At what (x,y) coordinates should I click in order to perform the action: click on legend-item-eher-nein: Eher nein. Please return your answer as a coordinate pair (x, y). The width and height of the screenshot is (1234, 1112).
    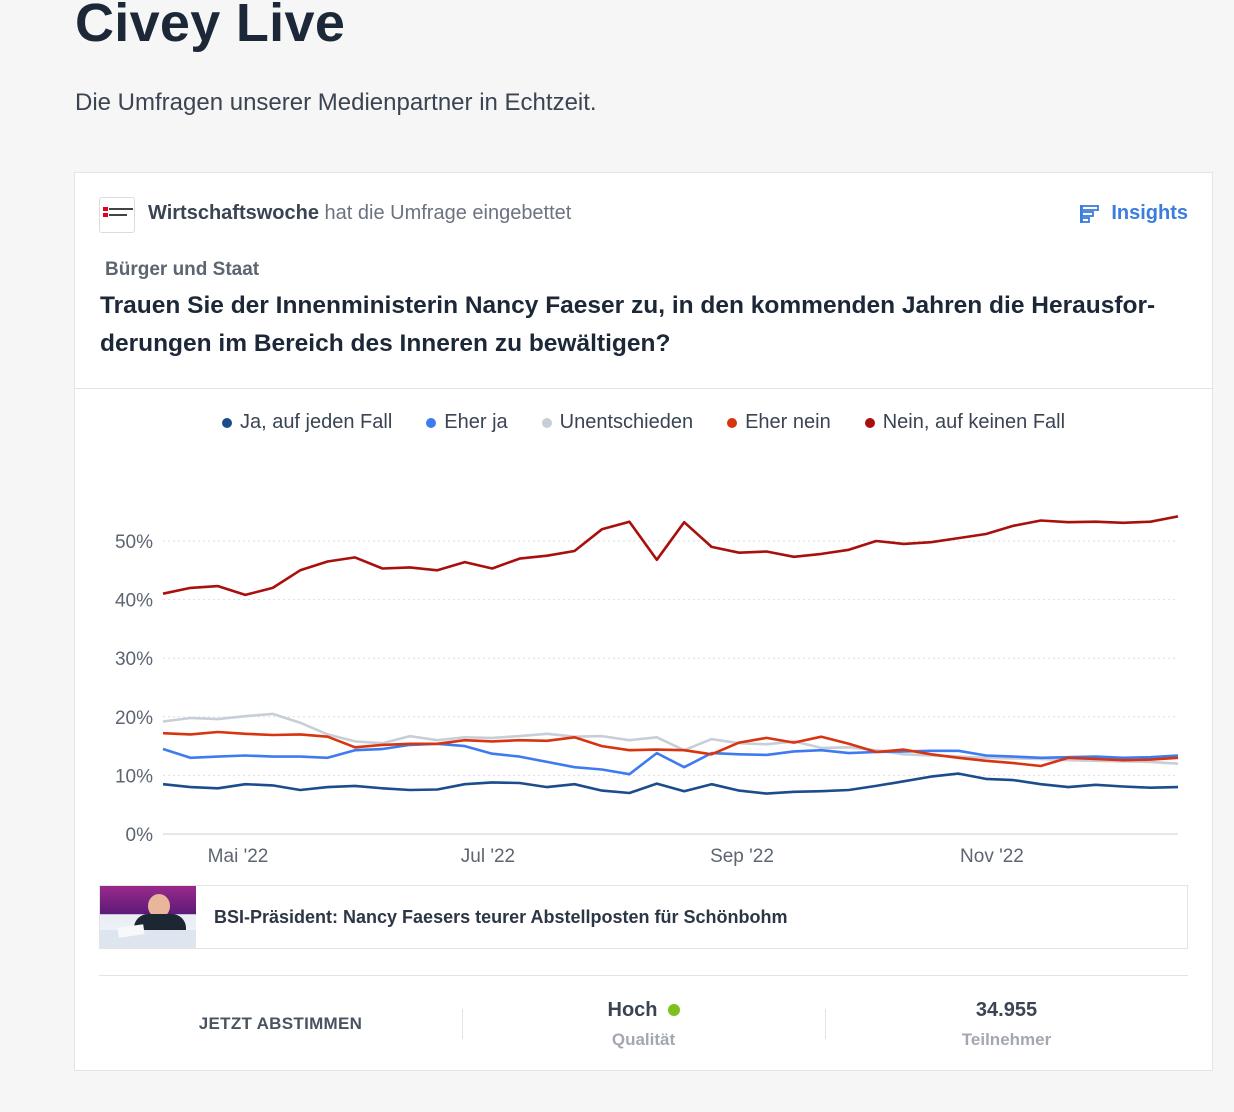
    Looking at the image, I should click on (779, 422).